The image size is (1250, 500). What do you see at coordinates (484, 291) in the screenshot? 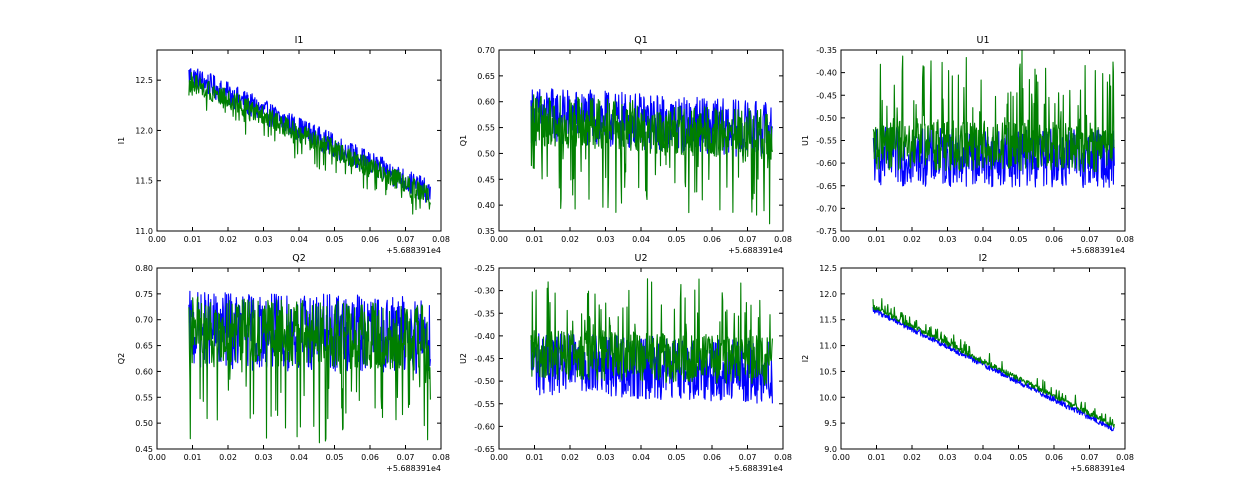
I see `y-tick-label: -0.30` at bounding box center [484, 291].